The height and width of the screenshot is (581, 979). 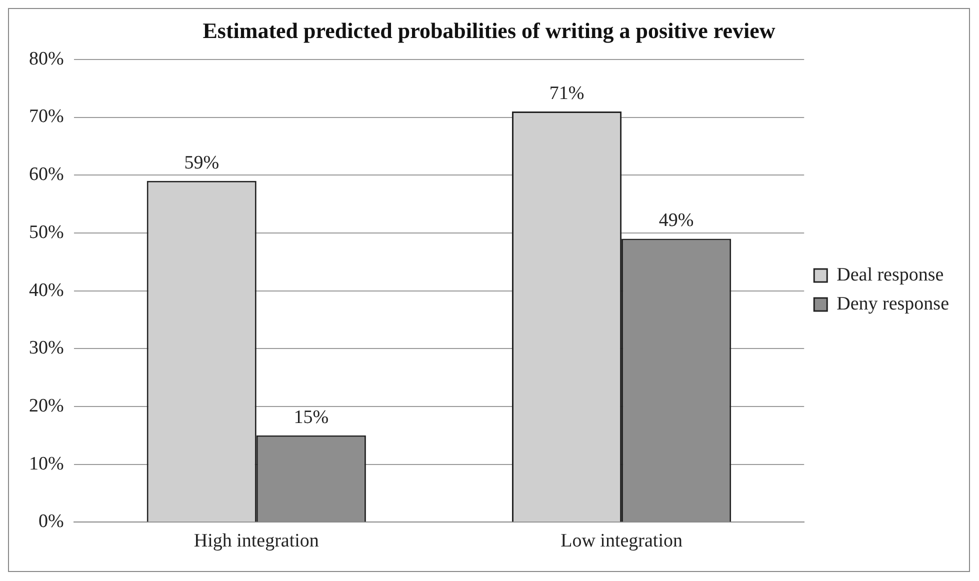 I want to click on x-tick-label: High integration, so click(x=257, y=541).